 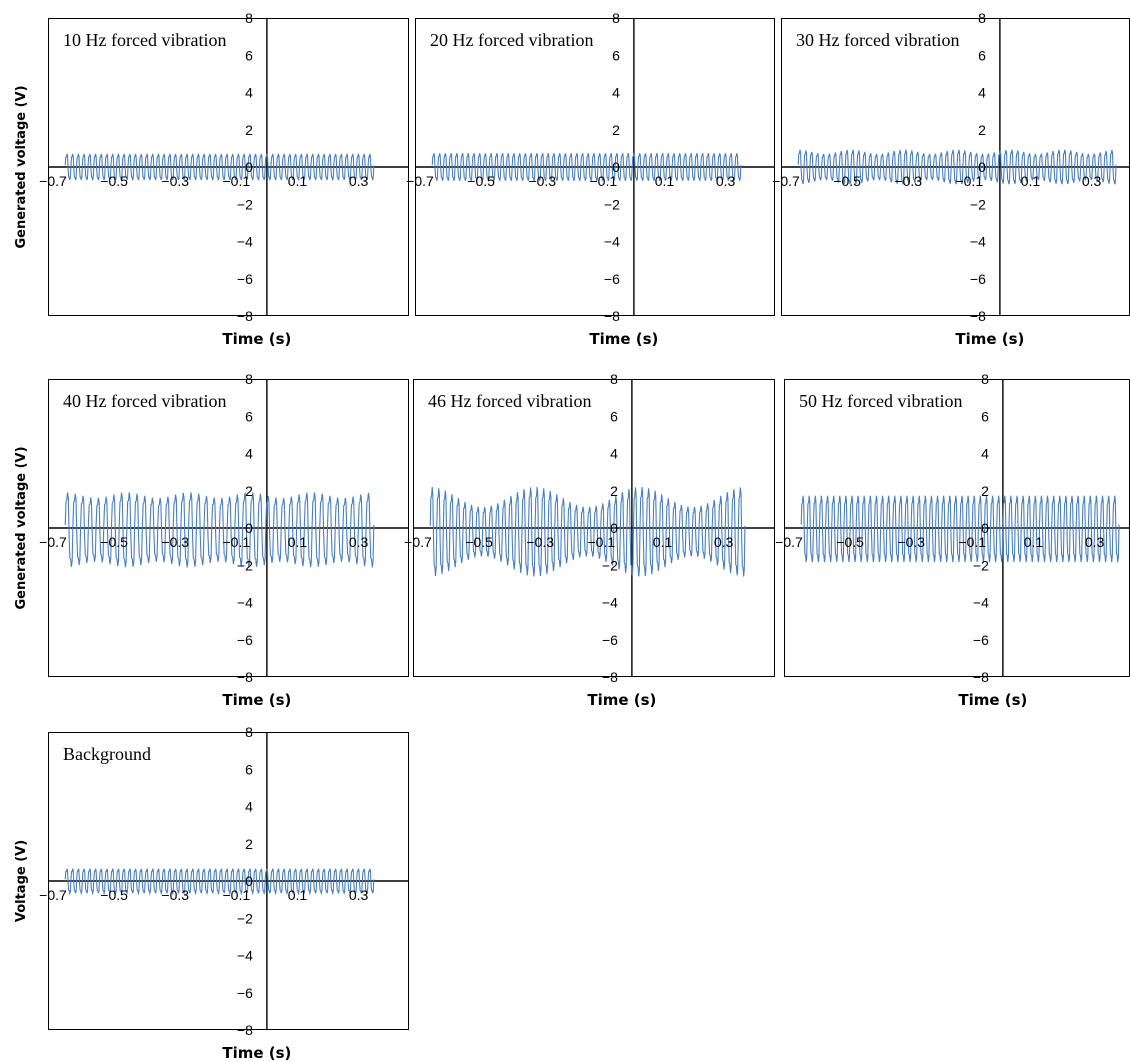 What do you see at coordinates (107, 754) in the screenshot?
I see `panel-title: Background` at bounding box center [107, 754].